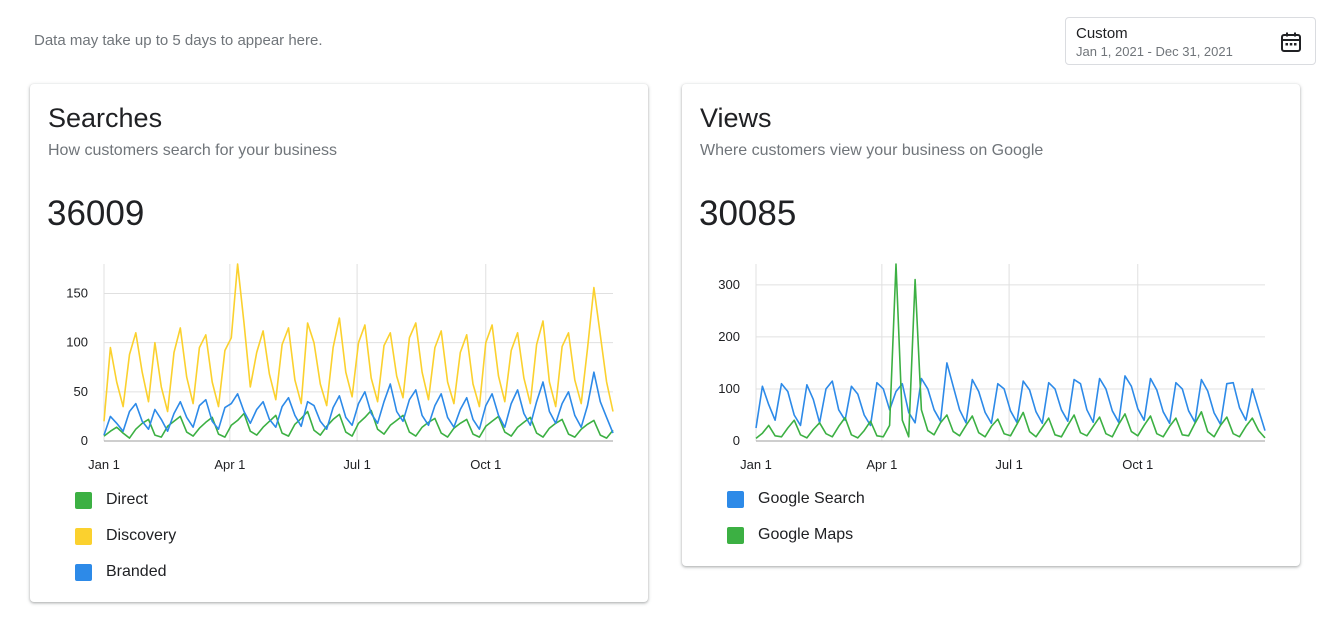 Image resolution: width=1331 pixels, height=617 pixels. Describe the element at coordinates (84, 440) in the screenshot. I see `searches-y-tick: 0` at that location.